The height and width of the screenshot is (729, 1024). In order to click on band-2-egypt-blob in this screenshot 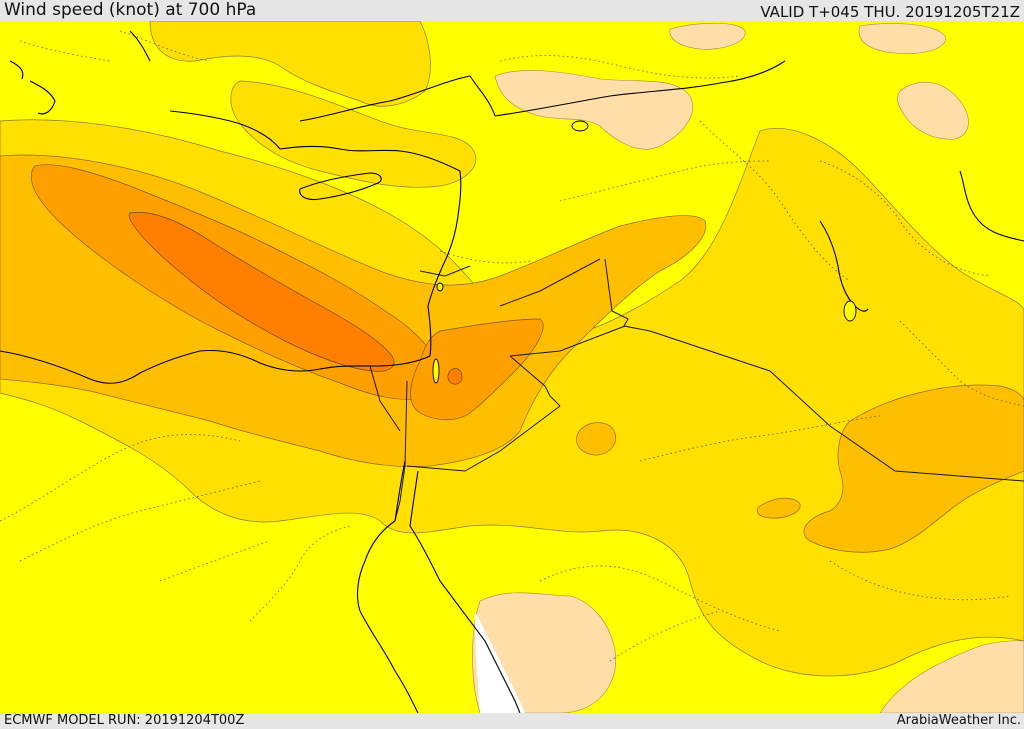, I will do `click(596, 439)`.